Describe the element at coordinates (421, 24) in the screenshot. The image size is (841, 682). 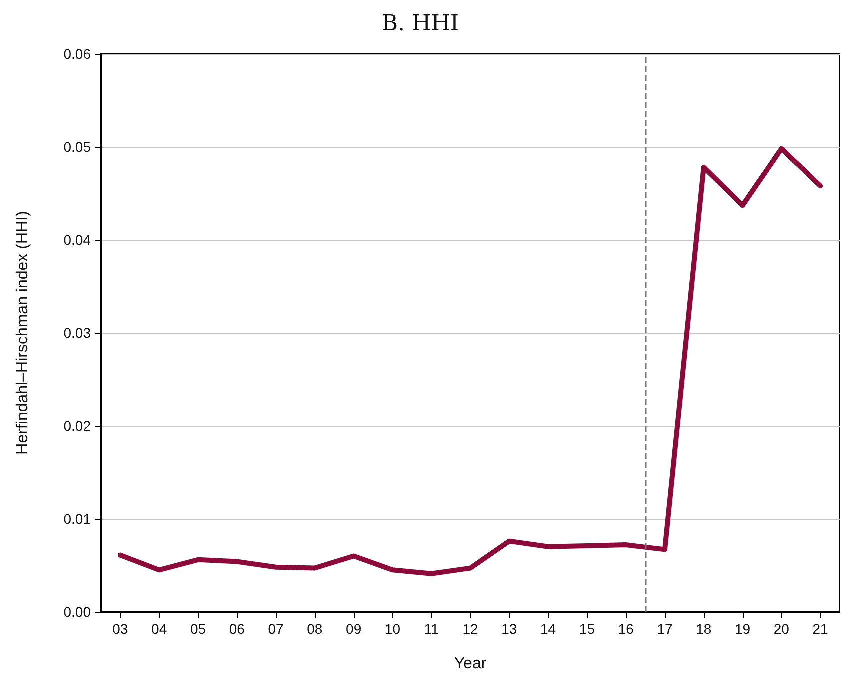
I see `chart-title: B. HHI` at that location.